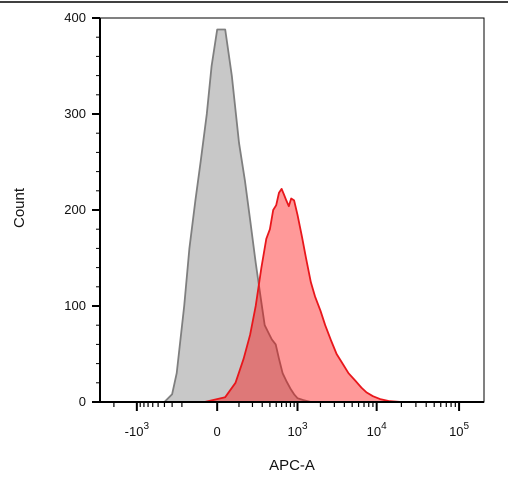 This screenshot has width=508, height=484. What do you see at coordinates (377, 430) in the screenshot?
I see `x-tick-label-3: 10⁴` at bounding box center [377, 430].